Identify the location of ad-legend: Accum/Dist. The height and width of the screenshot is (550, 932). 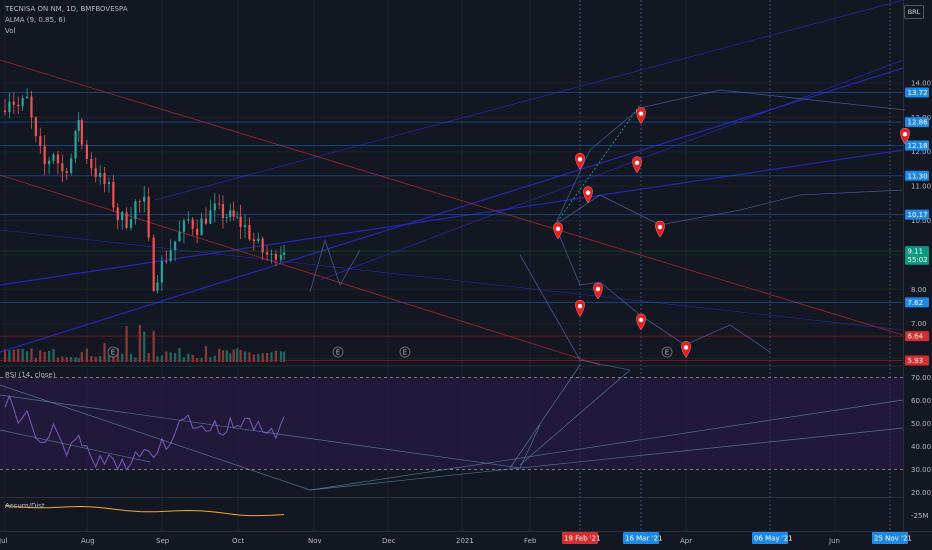
(25, 506).